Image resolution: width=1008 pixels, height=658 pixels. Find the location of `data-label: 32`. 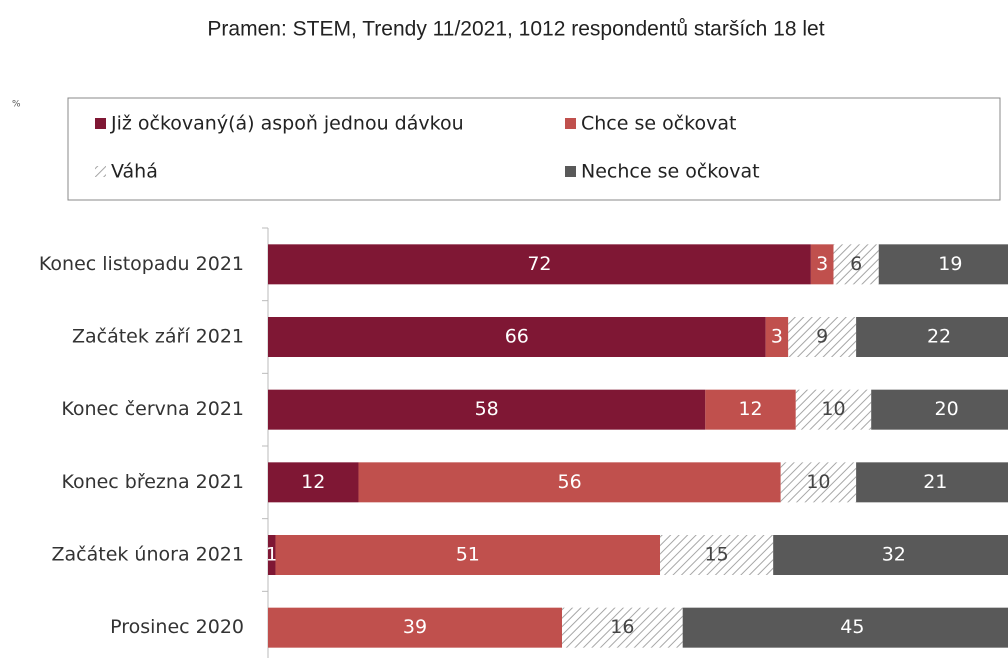

data-label: 32 is located at coordinates (894, 555).